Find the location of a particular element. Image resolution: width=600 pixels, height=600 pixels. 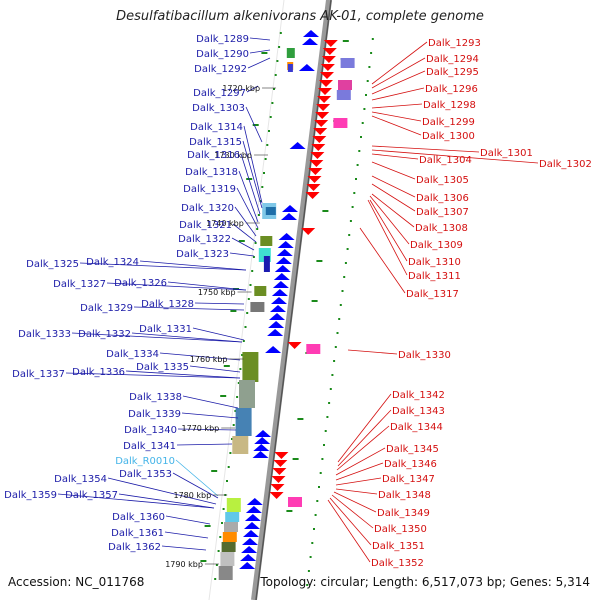

left-gene-label: Dalk_1357 is located at coordinates (91, 495).